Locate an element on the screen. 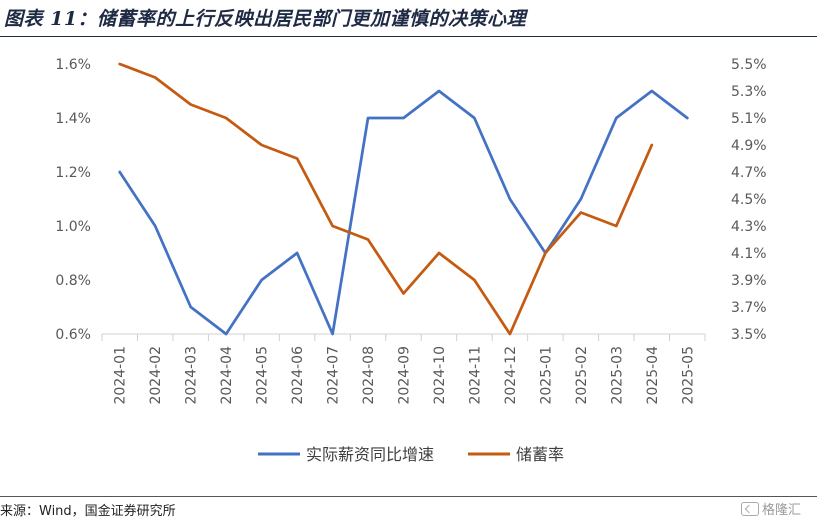 This screenshot has height=523, width=817. x-axis-tick-label: 2024-01 is located at coordinates (121, 375).